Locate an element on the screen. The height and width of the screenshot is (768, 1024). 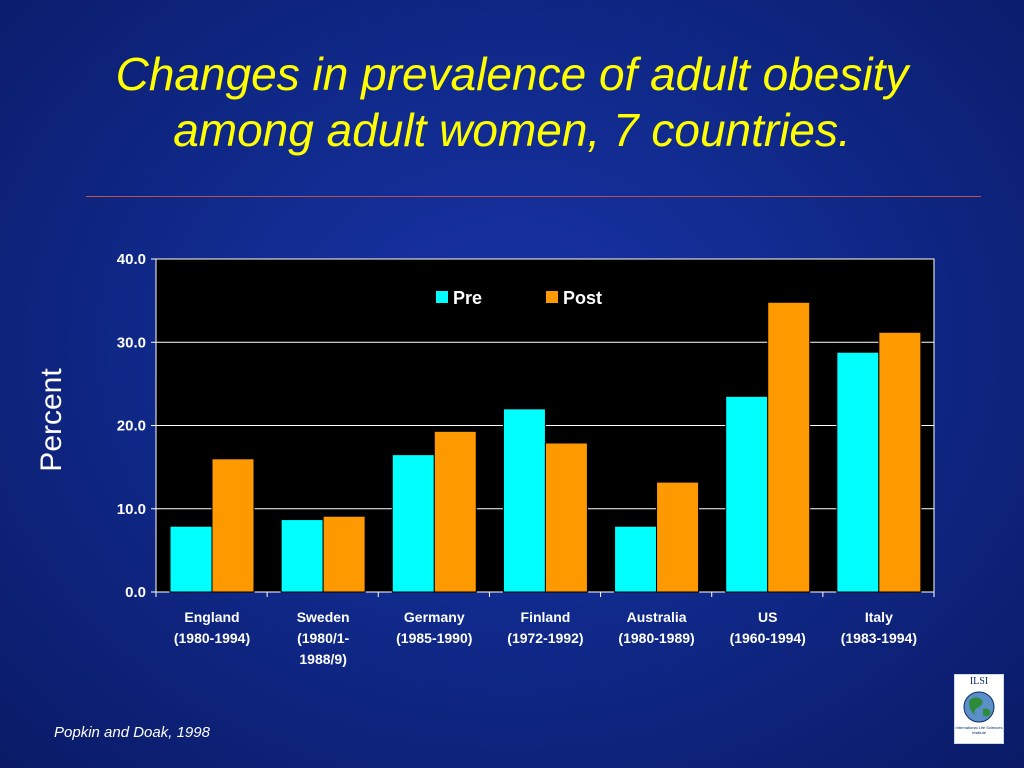
logo-text: ILSI is located at coordinates (979, 681).